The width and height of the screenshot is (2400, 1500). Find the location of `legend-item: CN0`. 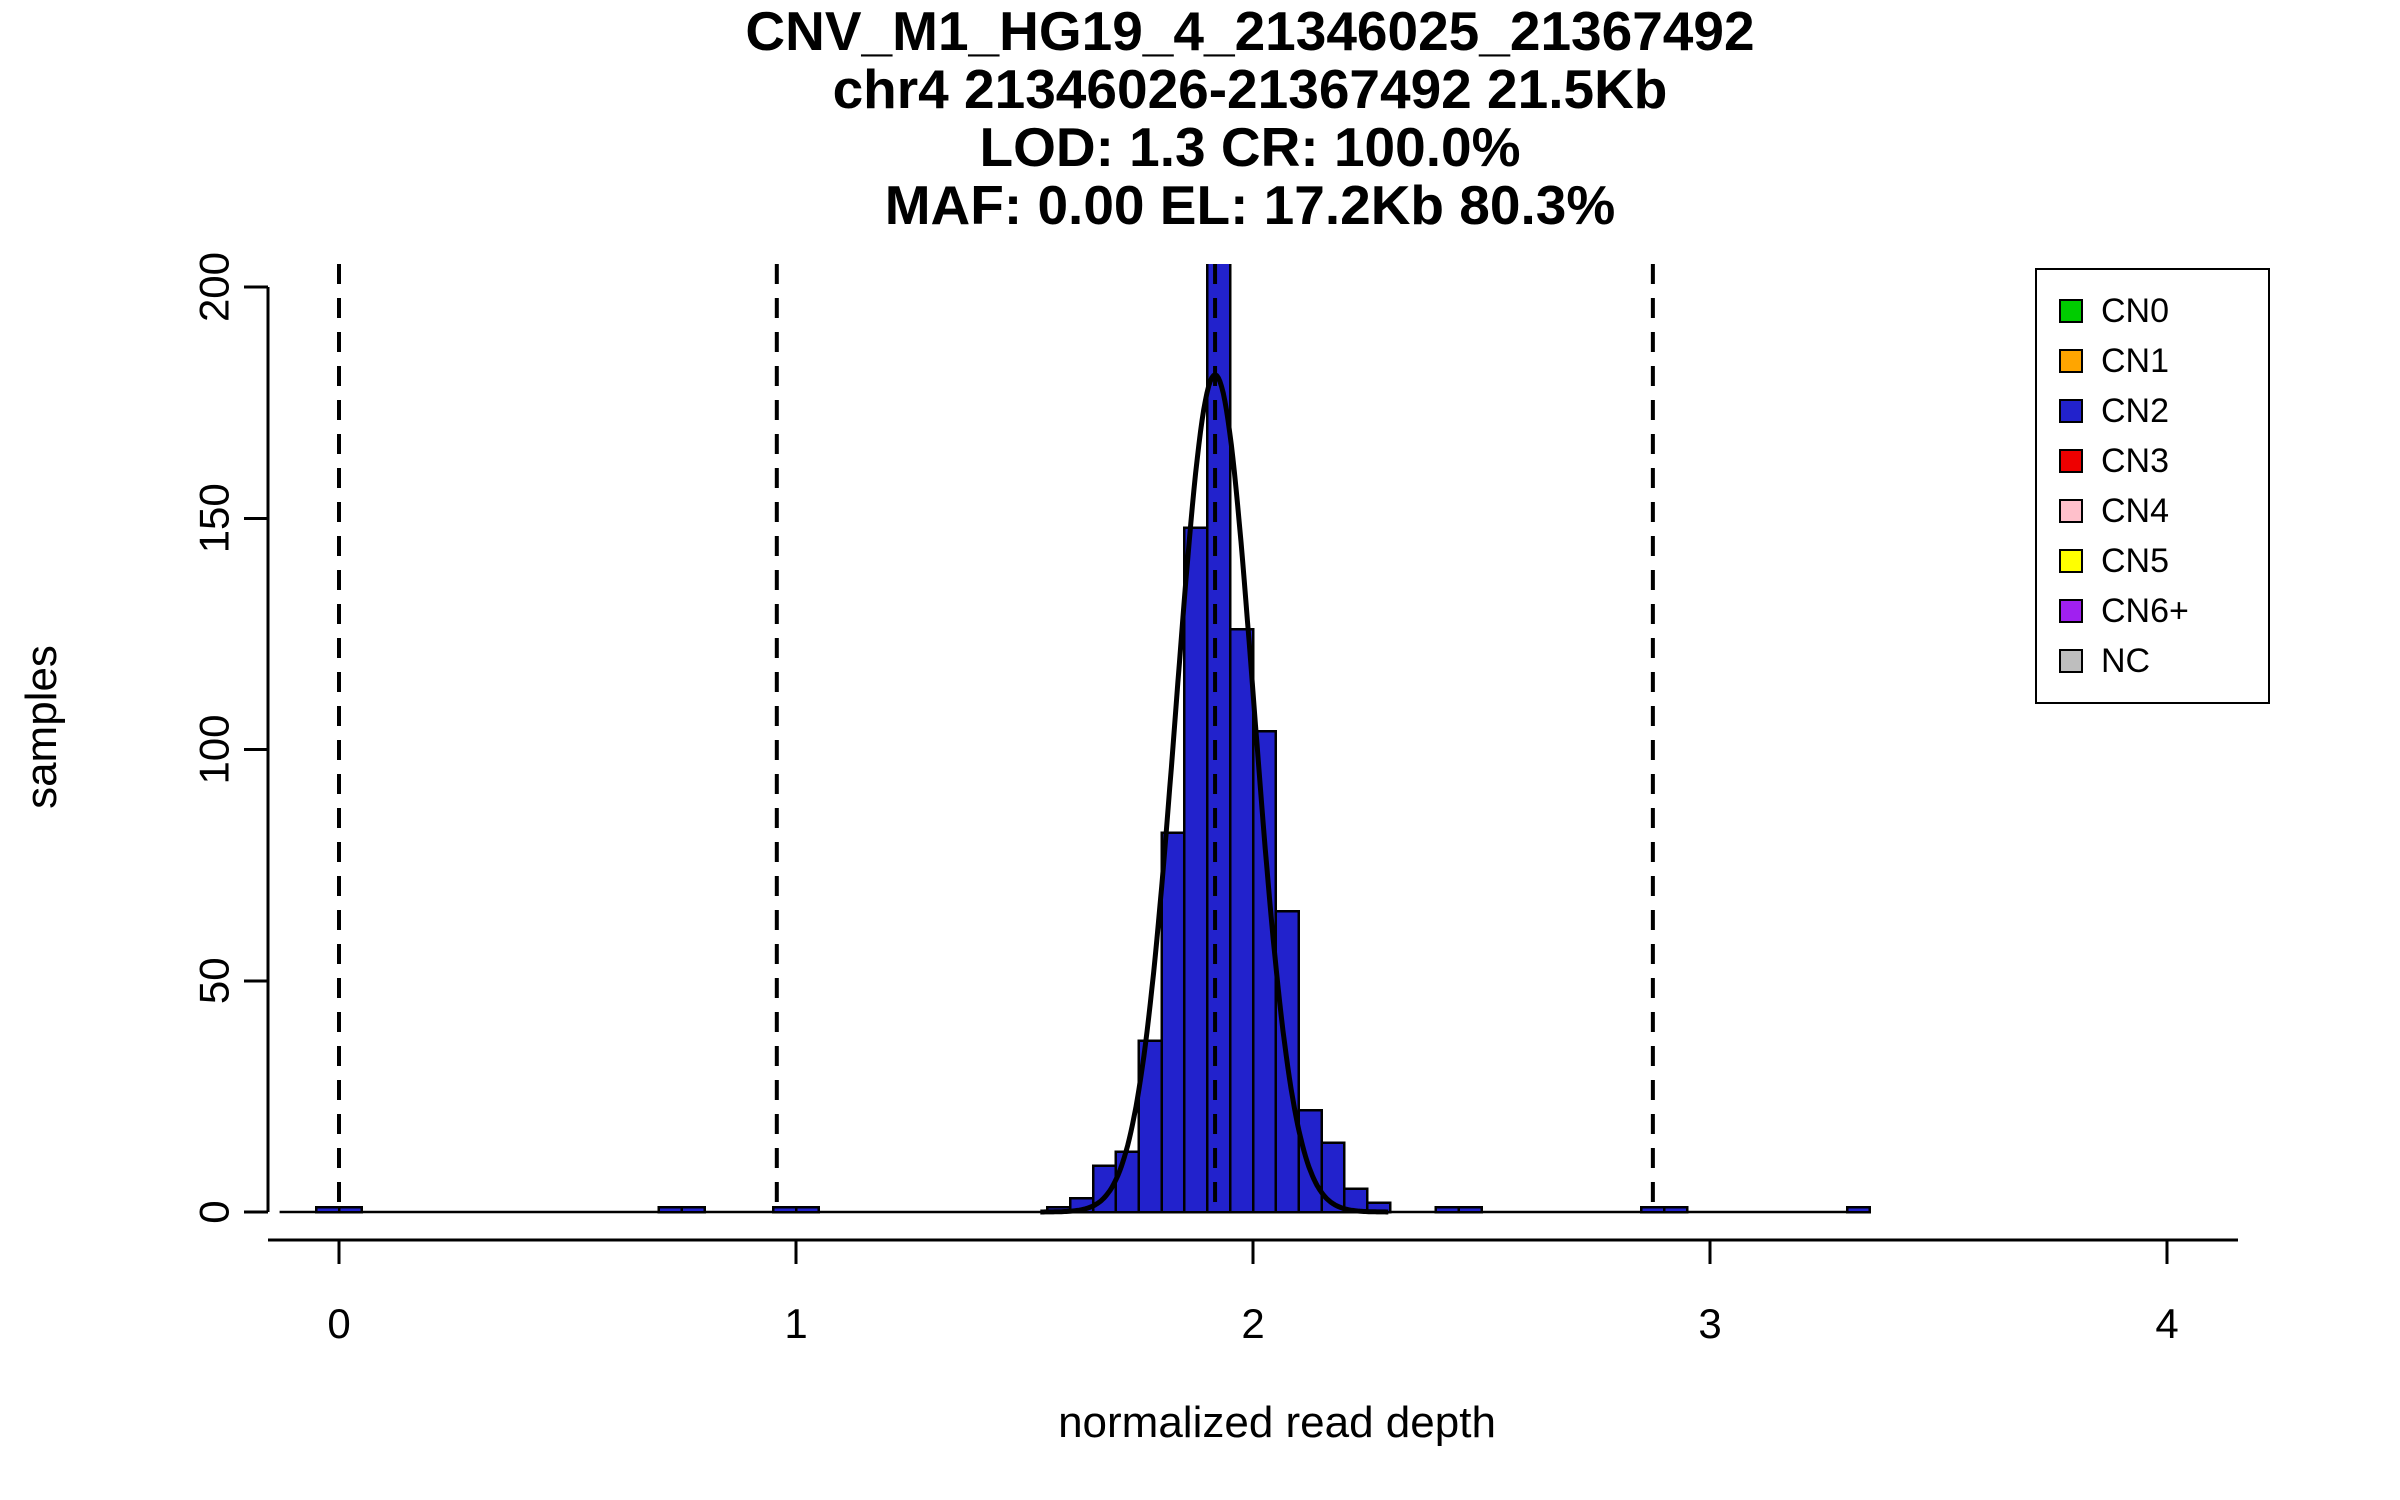

legend-item: CN0 is located at coordinates (2160, 311).